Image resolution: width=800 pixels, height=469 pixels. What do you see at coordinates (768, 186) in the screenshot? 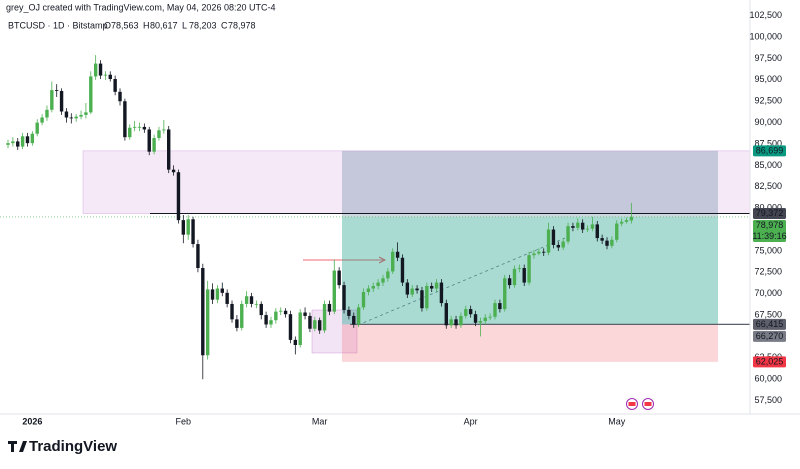
I see `y-tick-label: 82,500` at bounding box center [768, 186].